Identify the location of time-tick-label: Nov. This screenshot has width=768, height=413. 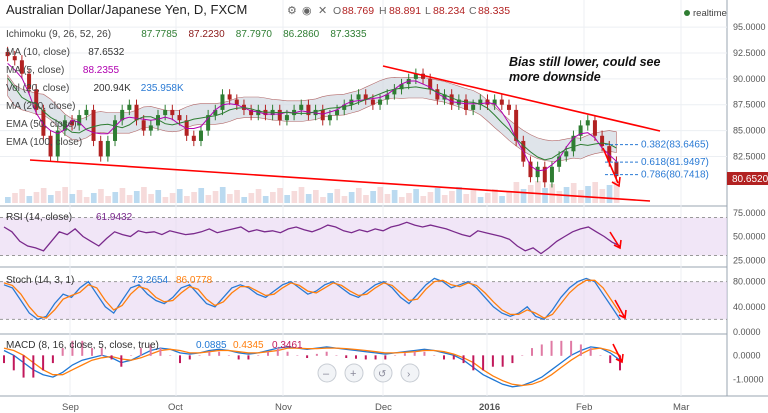
(283, 407).